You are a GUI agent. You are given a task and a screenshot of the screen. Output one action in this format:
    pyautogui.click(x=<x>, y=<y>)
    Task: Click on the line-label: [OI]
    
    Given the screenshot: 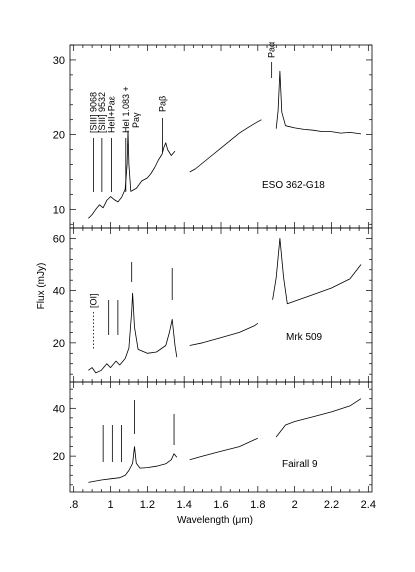 What is the action you would take?
    pyautogui.click(x=93, y=300)
    